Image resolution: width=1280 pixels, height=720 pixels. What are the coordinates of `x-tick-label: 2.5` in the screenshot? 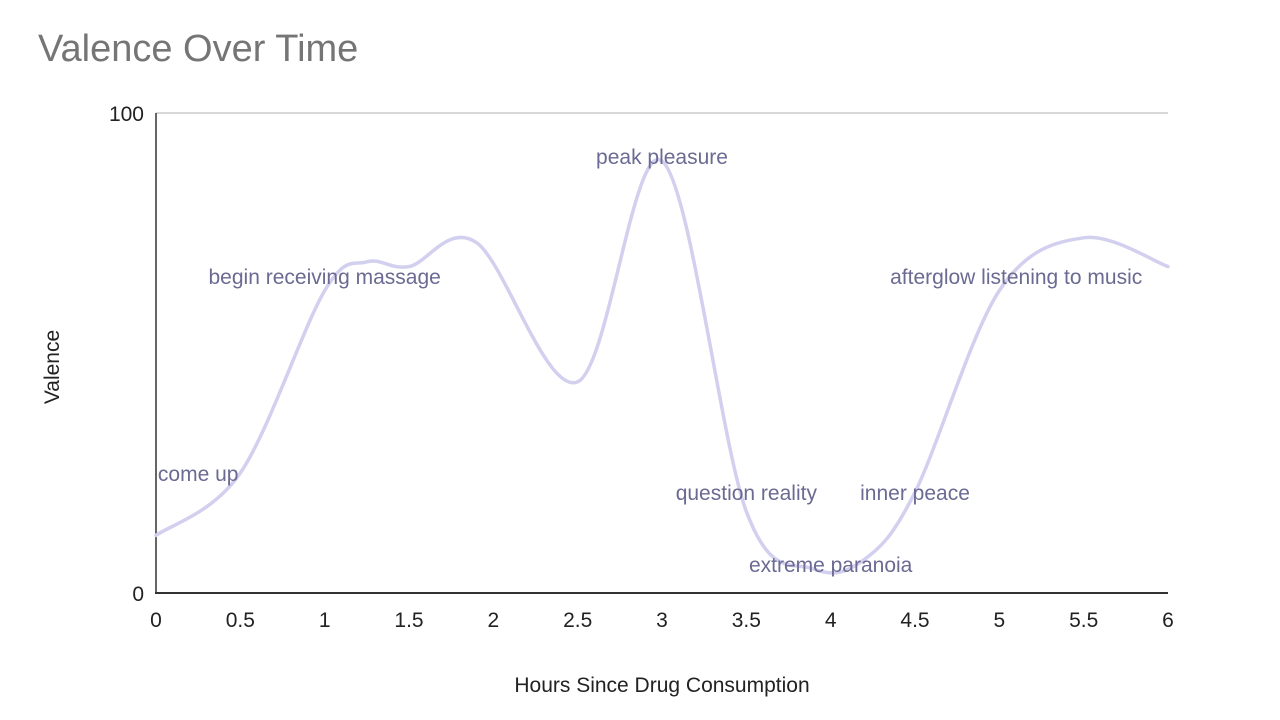 It's located at (577, 620).